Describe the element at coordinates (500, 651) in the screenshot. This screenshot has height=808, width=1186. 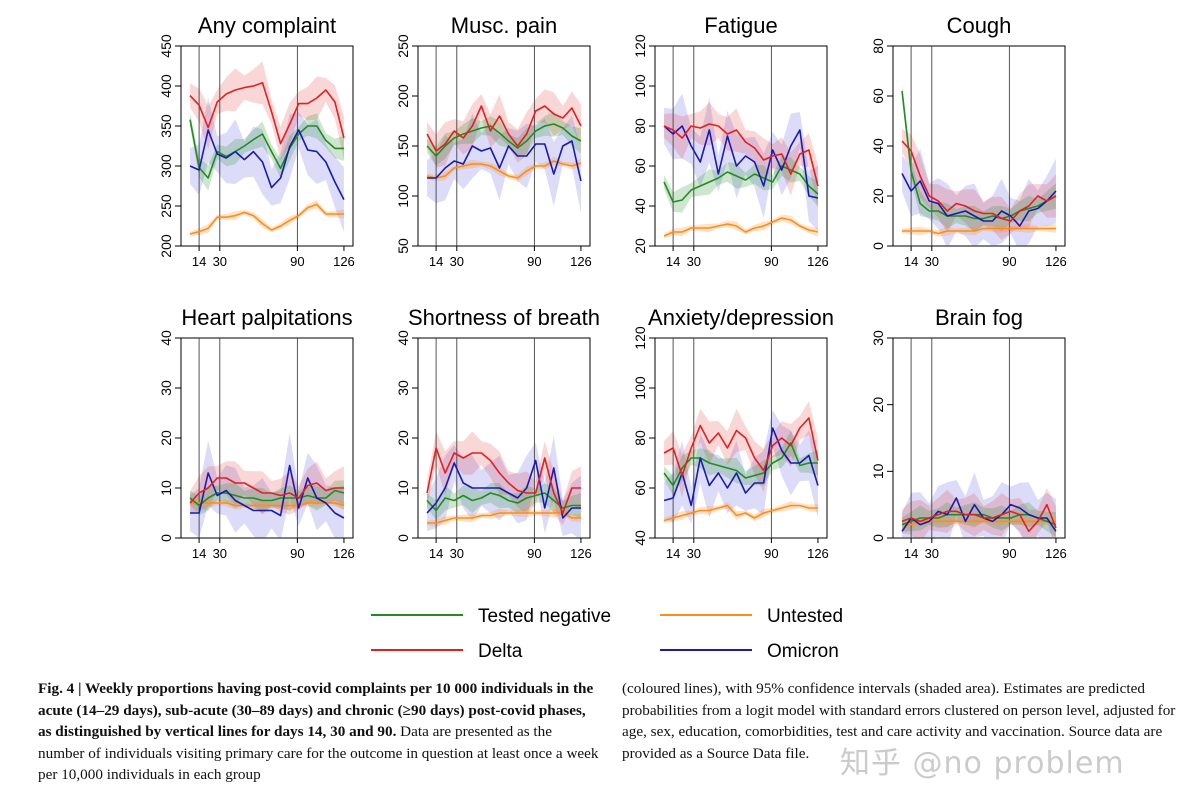
I see `legend-label: Delta` at that location.